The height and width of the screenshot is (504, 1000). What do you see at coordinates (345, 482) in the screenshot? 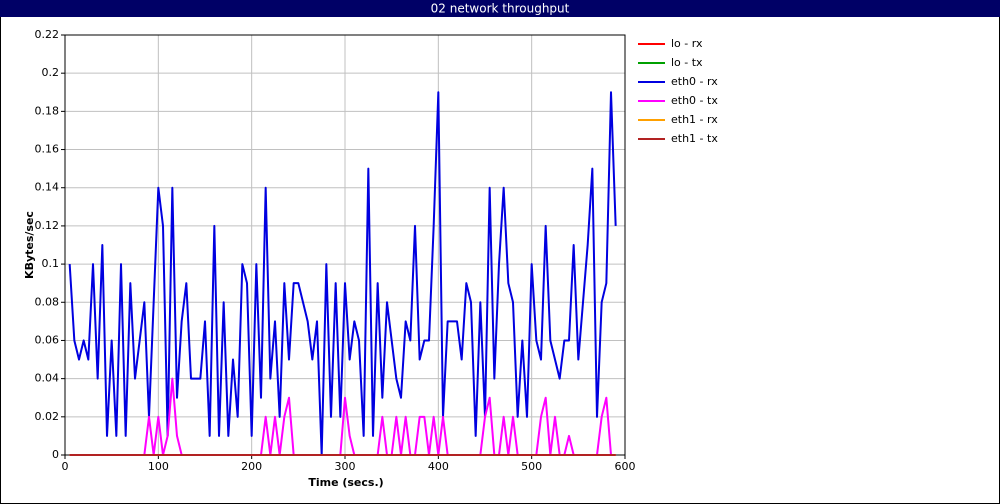
I see `x-axis-label: Time (secs.)` at bounding box center [345, 482].